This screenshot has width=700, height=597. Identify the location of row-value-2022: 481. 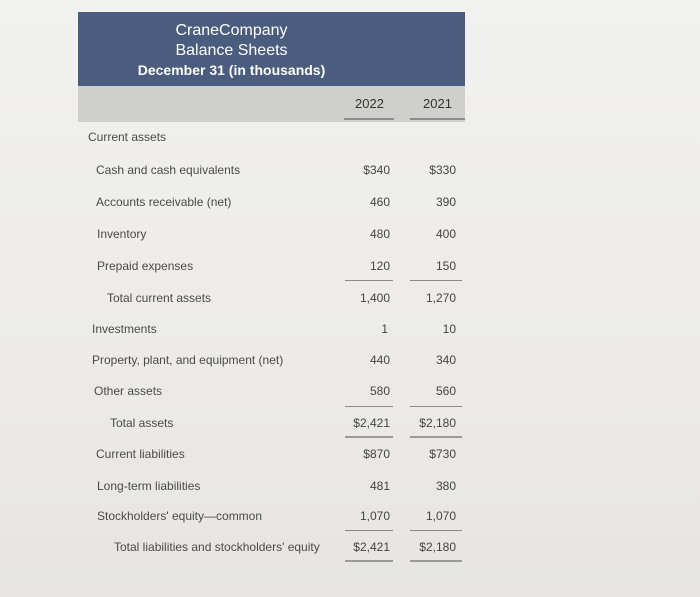
(379, 486).